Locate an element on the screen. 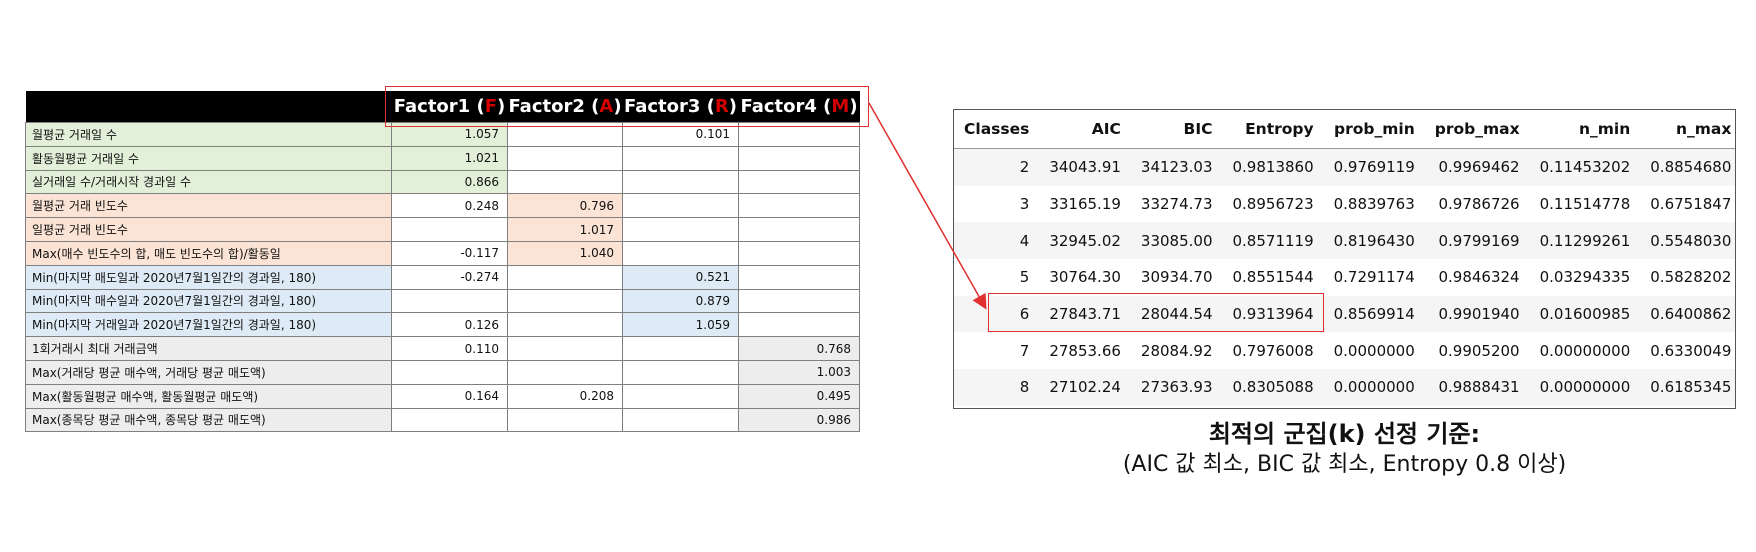 The image size is (1756, 552). classes-cell: 28044.54 is located at coordinates (1176, 314).